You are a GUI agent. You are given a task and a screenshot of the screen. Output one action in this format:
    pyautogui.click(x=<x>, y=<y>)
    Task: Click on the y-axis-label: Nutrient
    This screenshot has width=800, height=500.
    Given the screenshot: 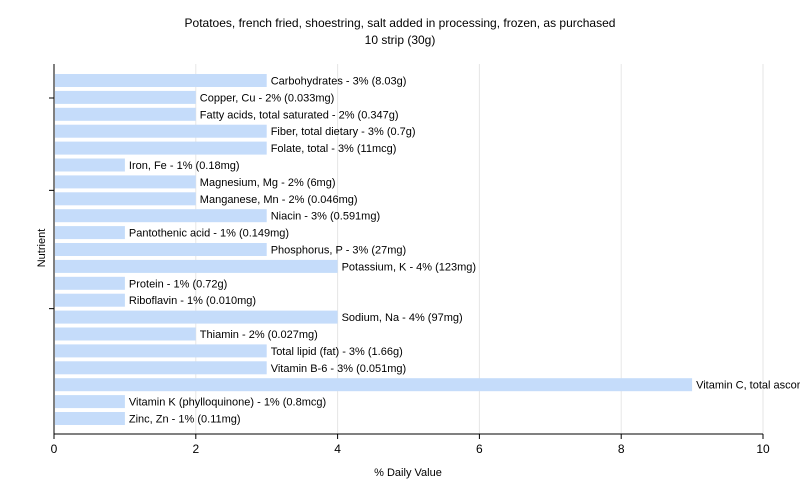 What is the action you would take?
    pyautogui.click(x=42, y=248)
    